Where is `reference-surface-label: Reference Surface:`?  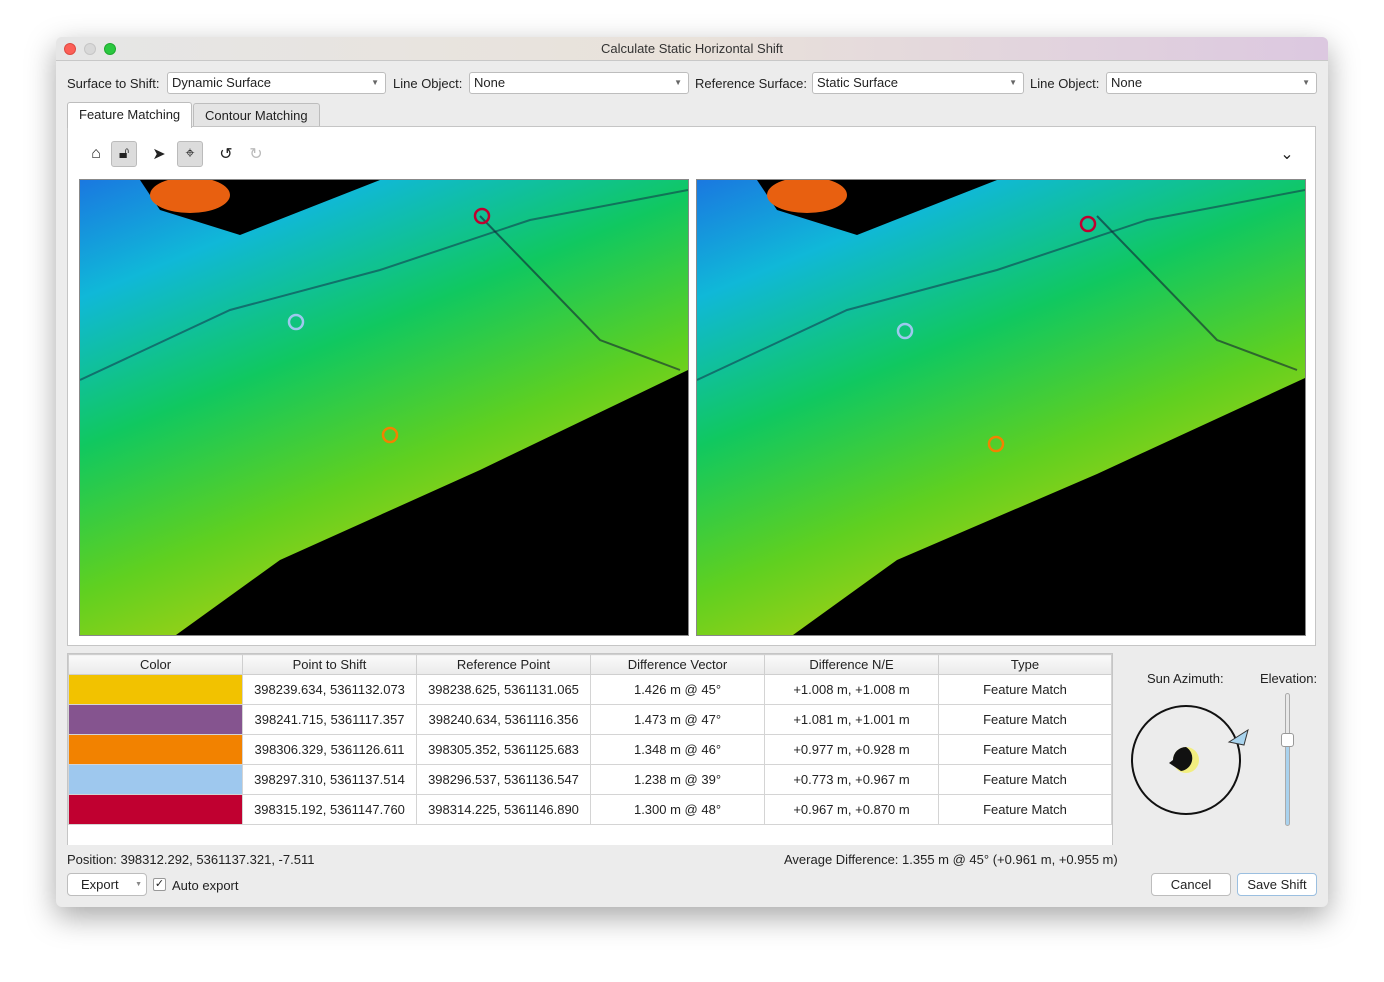
reference-surface-label: Reference Surface: is located at coordinates (751, 83).